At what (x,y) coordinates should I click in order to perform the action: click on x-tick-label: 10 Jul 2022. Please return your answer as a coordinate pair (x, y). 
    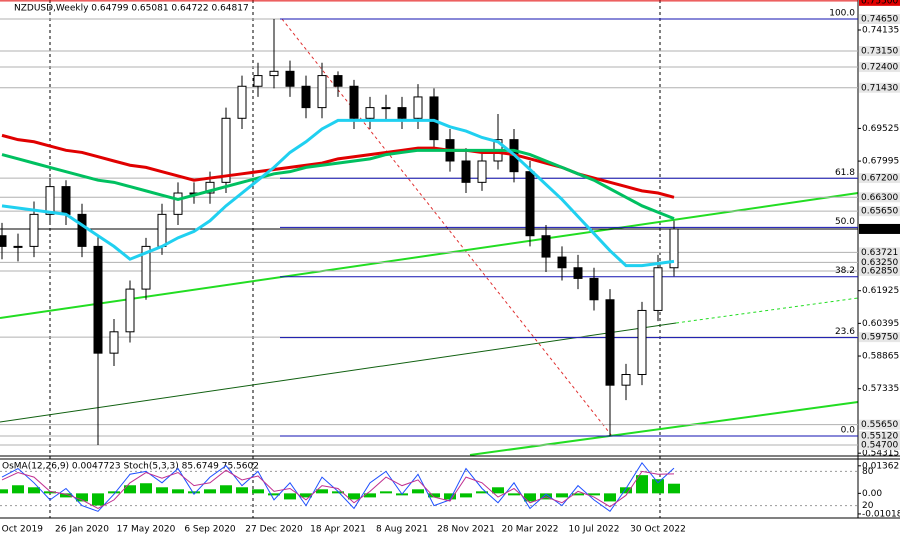
    Looking at the image, I should click on (594, 530).